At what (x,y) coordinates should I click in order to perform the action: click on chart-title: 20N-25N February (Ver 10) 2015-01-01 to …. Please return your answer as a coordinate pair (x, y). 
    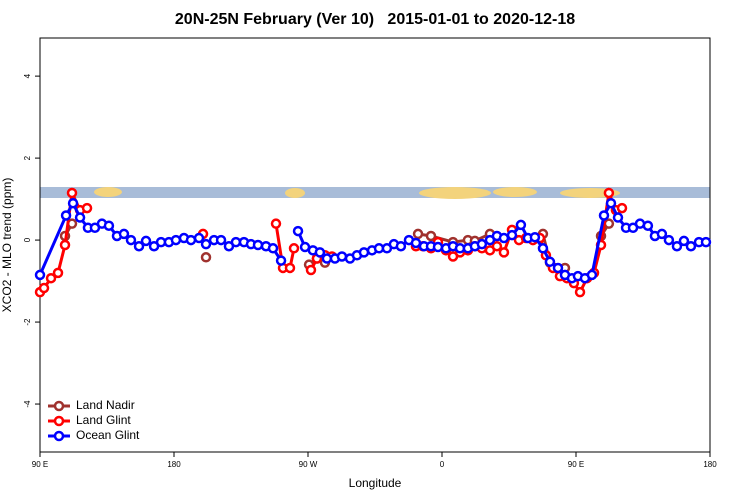
    Looking at the image, I should click on (375, 19).